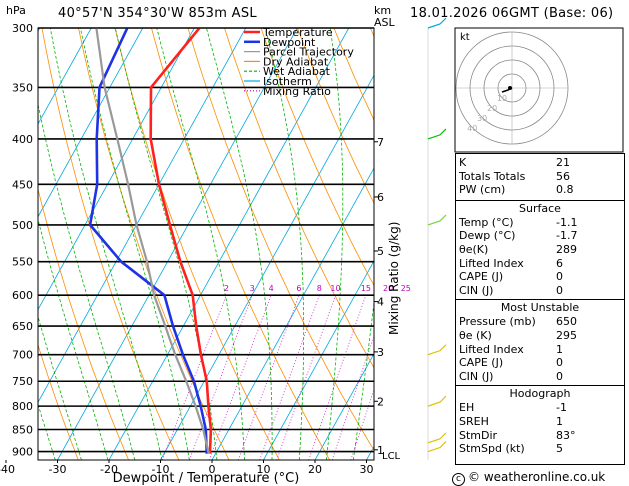  What do you see at coordinates (22, 262) in the screenshot?
I see `pressure-tick-label: 550` at bounding box center [22, 262].